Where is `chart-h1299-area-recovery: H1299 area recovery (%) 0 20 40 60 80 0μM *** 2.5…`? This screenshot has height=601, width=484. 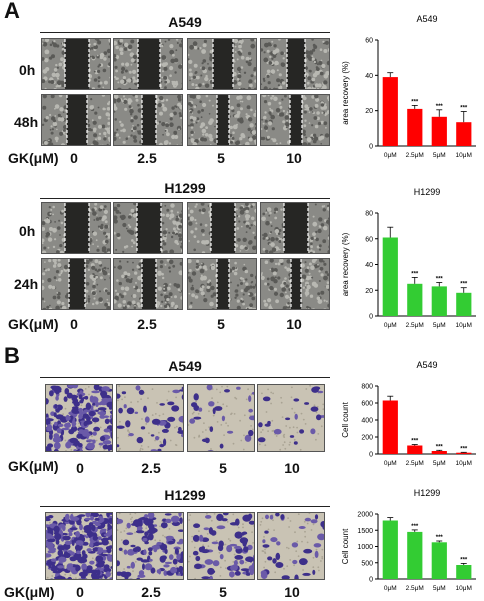
chart-h1299-area-recovery: H1299 area recovery (%) 0 20 40 60 80 0μM *** 2.5… is located at coordinates (408, 258).